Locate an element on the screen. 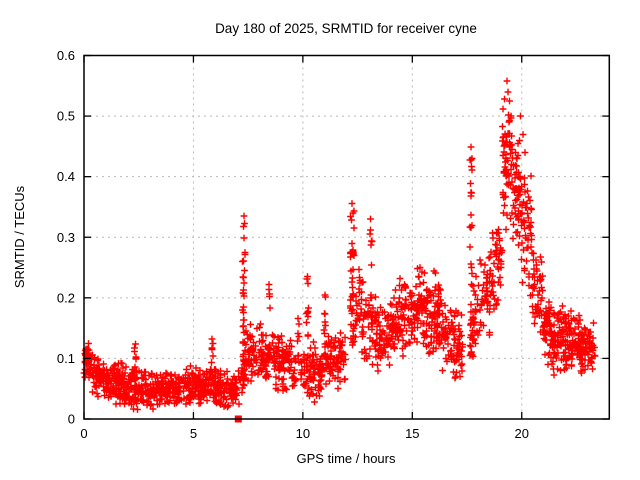 Image resolution: width=640 pixels, height=480 pixels. x-tick-labels: 0 5 10 15 20 is located at coordinates (304, 433).